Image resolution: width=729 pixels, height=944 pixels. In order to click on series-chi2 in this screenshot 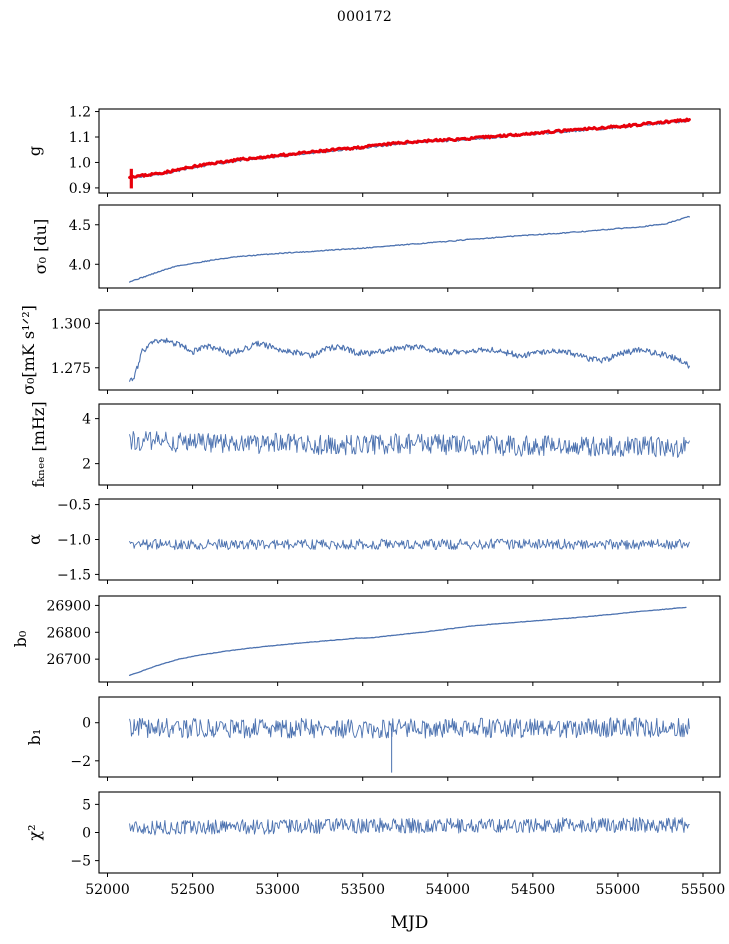, I will do `click(409, 826)`.